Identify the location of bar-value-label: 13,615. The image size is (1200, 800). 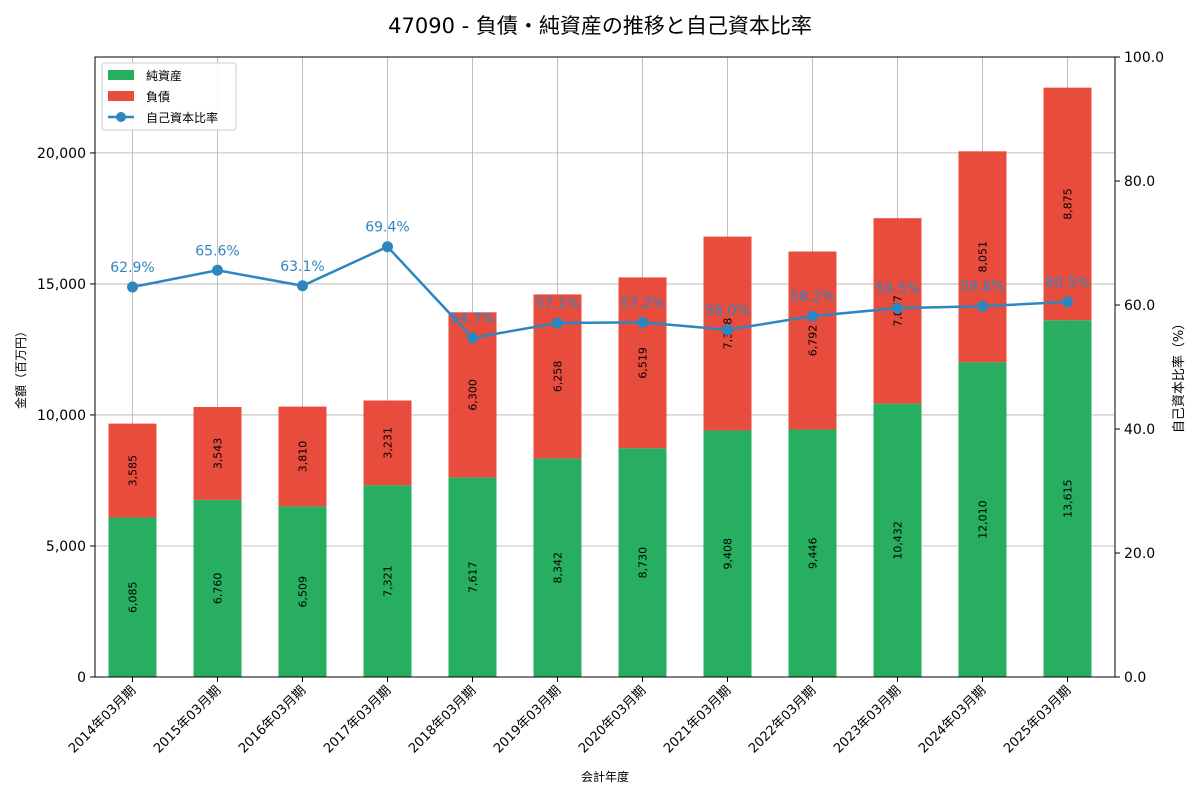
(1068, 498).